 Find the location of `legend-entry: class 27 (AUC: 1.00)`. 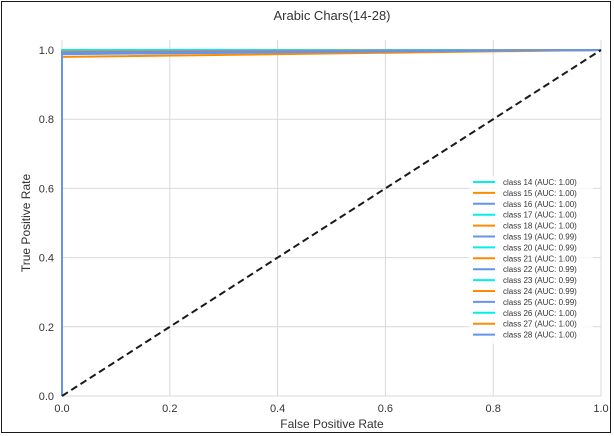

legend-entry: class 27 (AUC: 1.00) is located at coordinates (540, 324).